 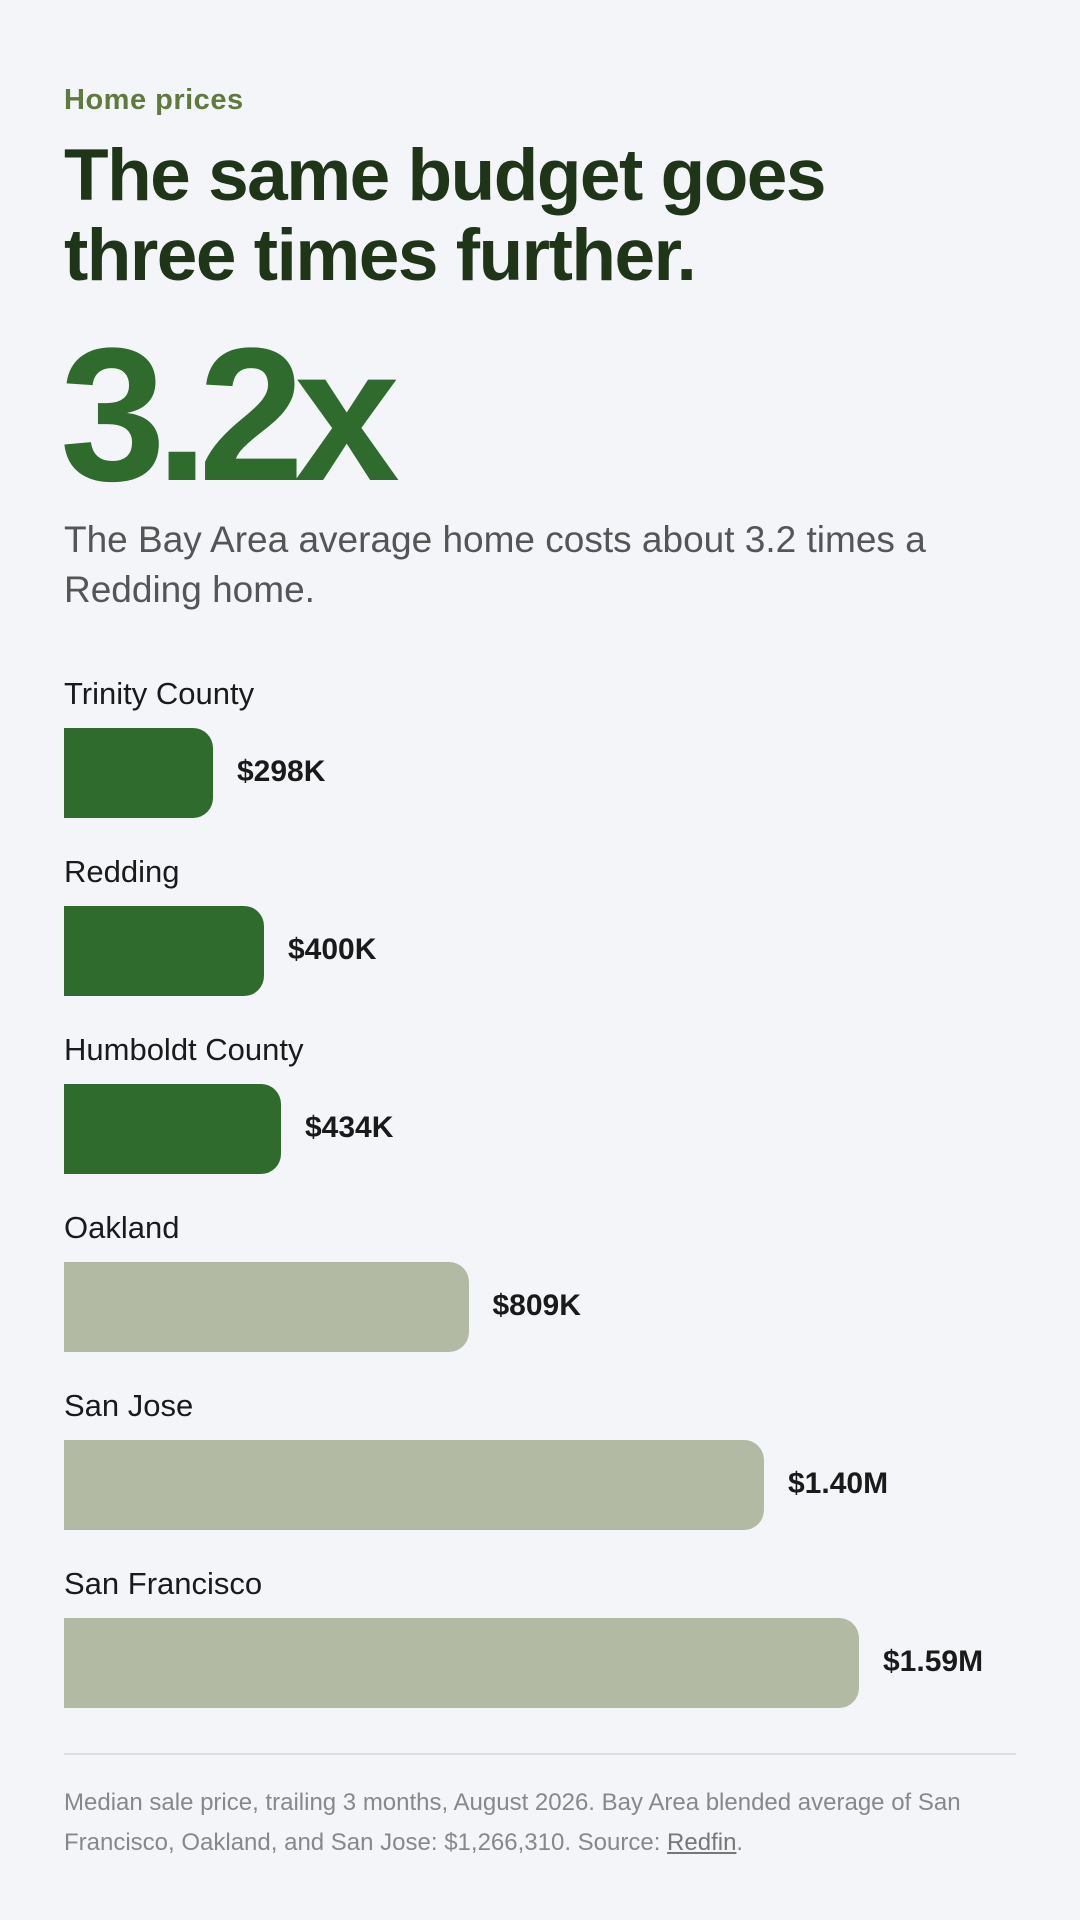 I want to click on bar-label: Humboldt County, so click(x=184, y=1049).